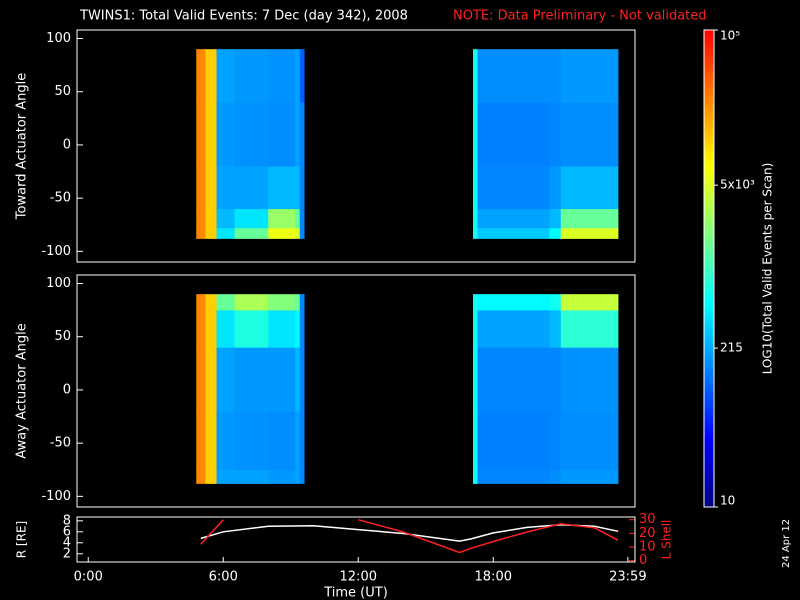 This screenshot has width=800, height=600. I want to click on x-tick-label: 6:00, so click(223, 577).